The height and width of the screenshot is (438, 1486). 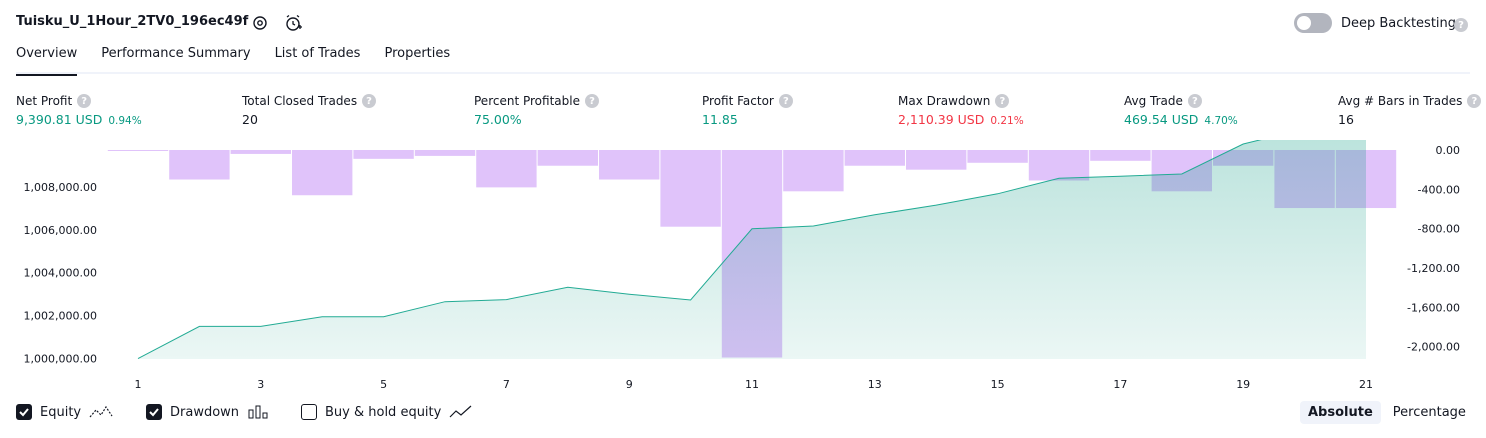 What do you see at coordinates (1181, 110) in the screenshot?
I see `metric-avg-trade: Avg Trade? 469.54 USD 4.70%` at bounding box center [1181, 110].